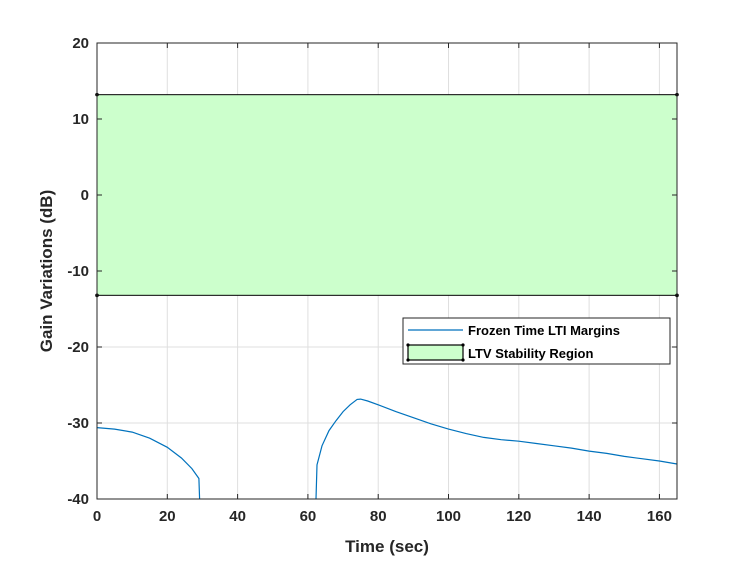 The height and width of the screenshot is (561, 747). What do you see at coordinates (78, 499) in the screenshot?
I see `y-tick-label: -40` at bounding box center [78, 499].